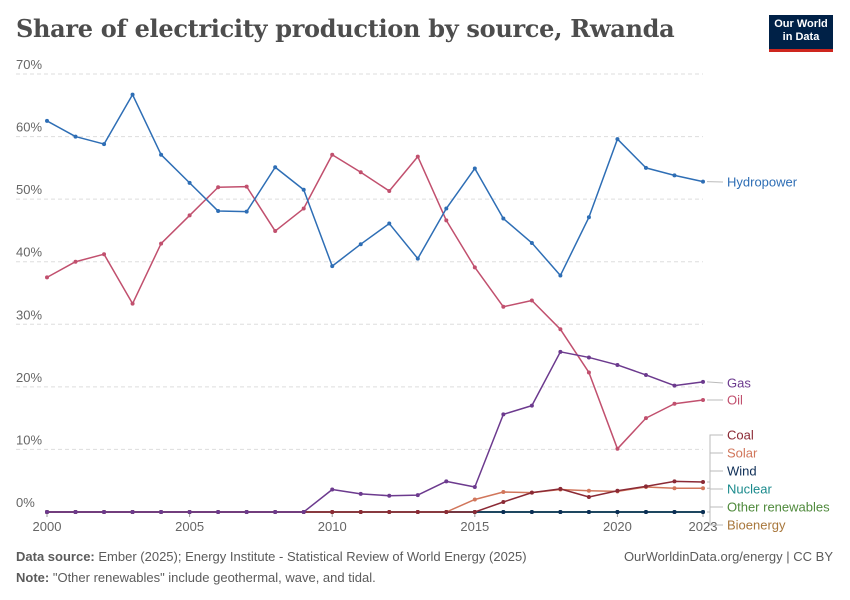  What do you see at coordinates (189, 526) in the screenshot?
I see `x-tick-label: 2005` at bounding box center [189, 526].